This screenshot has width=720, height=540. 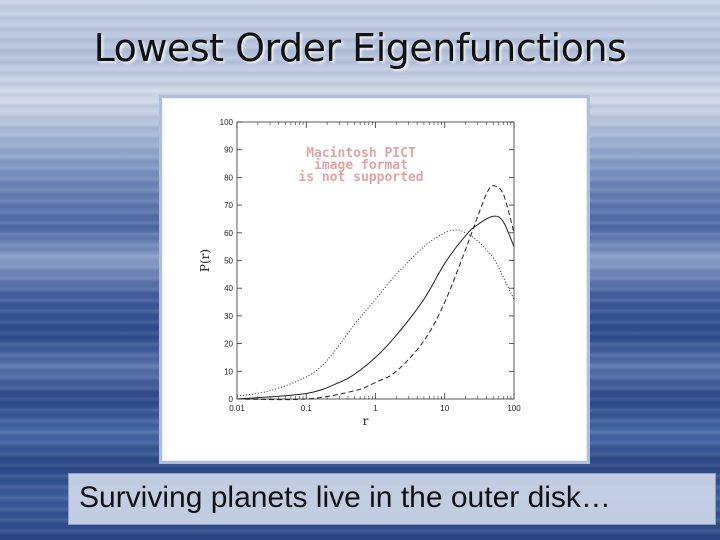 I want to click on y-tick-label: 70, so click(x=228, y=205).